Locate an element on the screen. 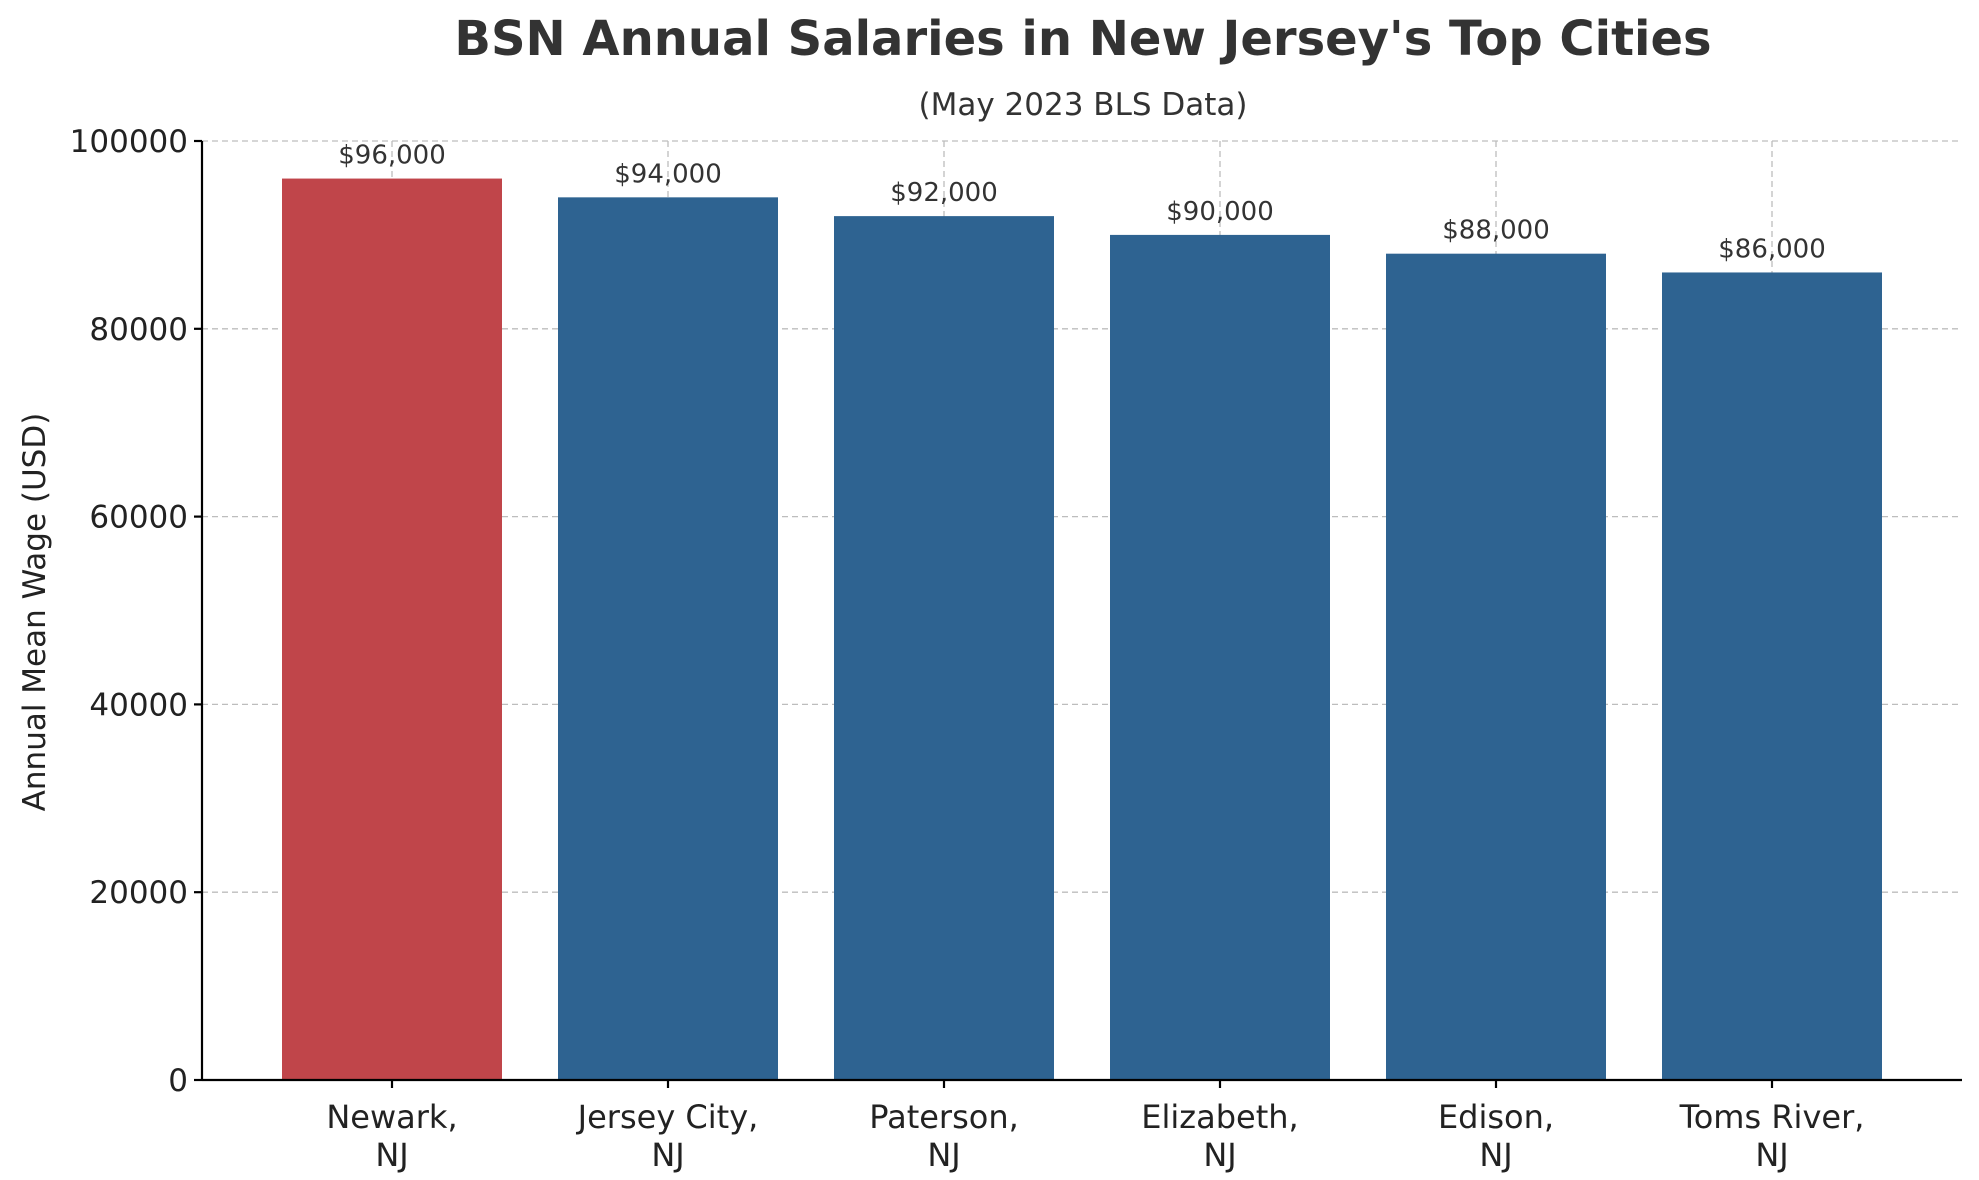  x-tick-label: Toms River, NJ is located at coordinates (1772, 1136).